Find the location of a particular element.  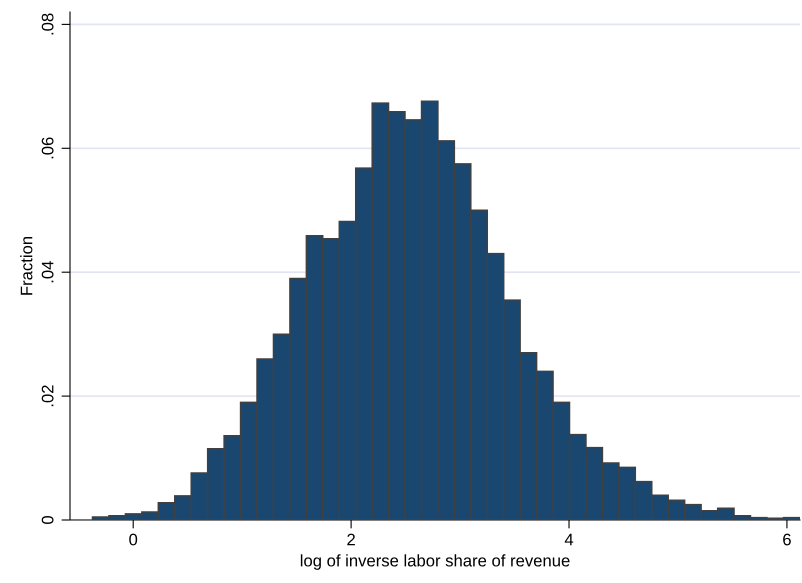

y-tick-label: .02 is located at coordinates (48, 395).